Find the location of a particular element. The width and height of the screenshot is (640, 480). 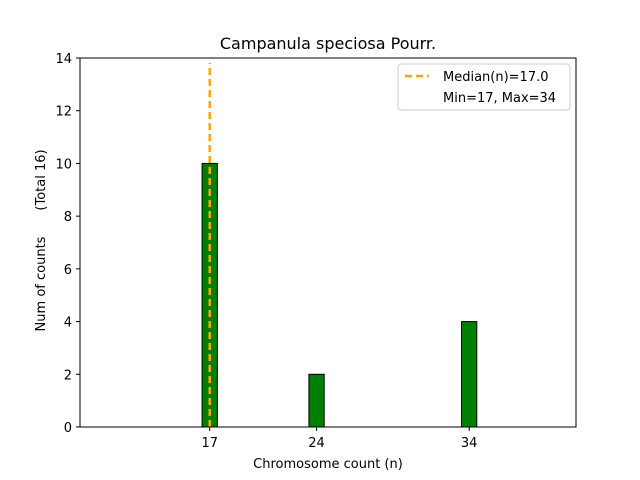

y-tick-label: 0 is located at coordinates (68, 428).